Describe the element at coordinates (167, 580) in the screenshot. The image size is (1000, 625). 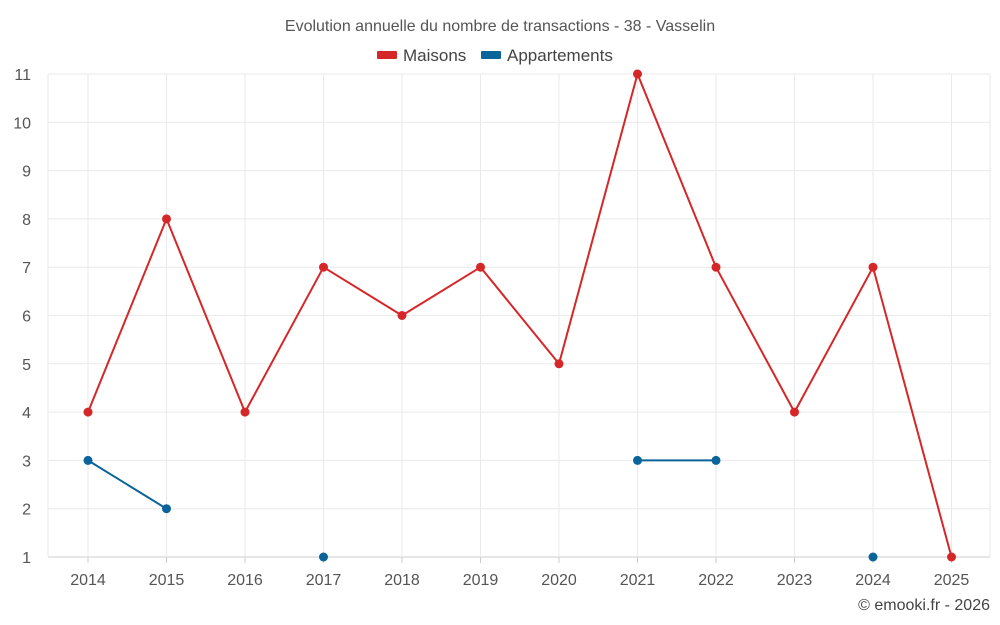
I see `x-tick-label: 2015` at that location.